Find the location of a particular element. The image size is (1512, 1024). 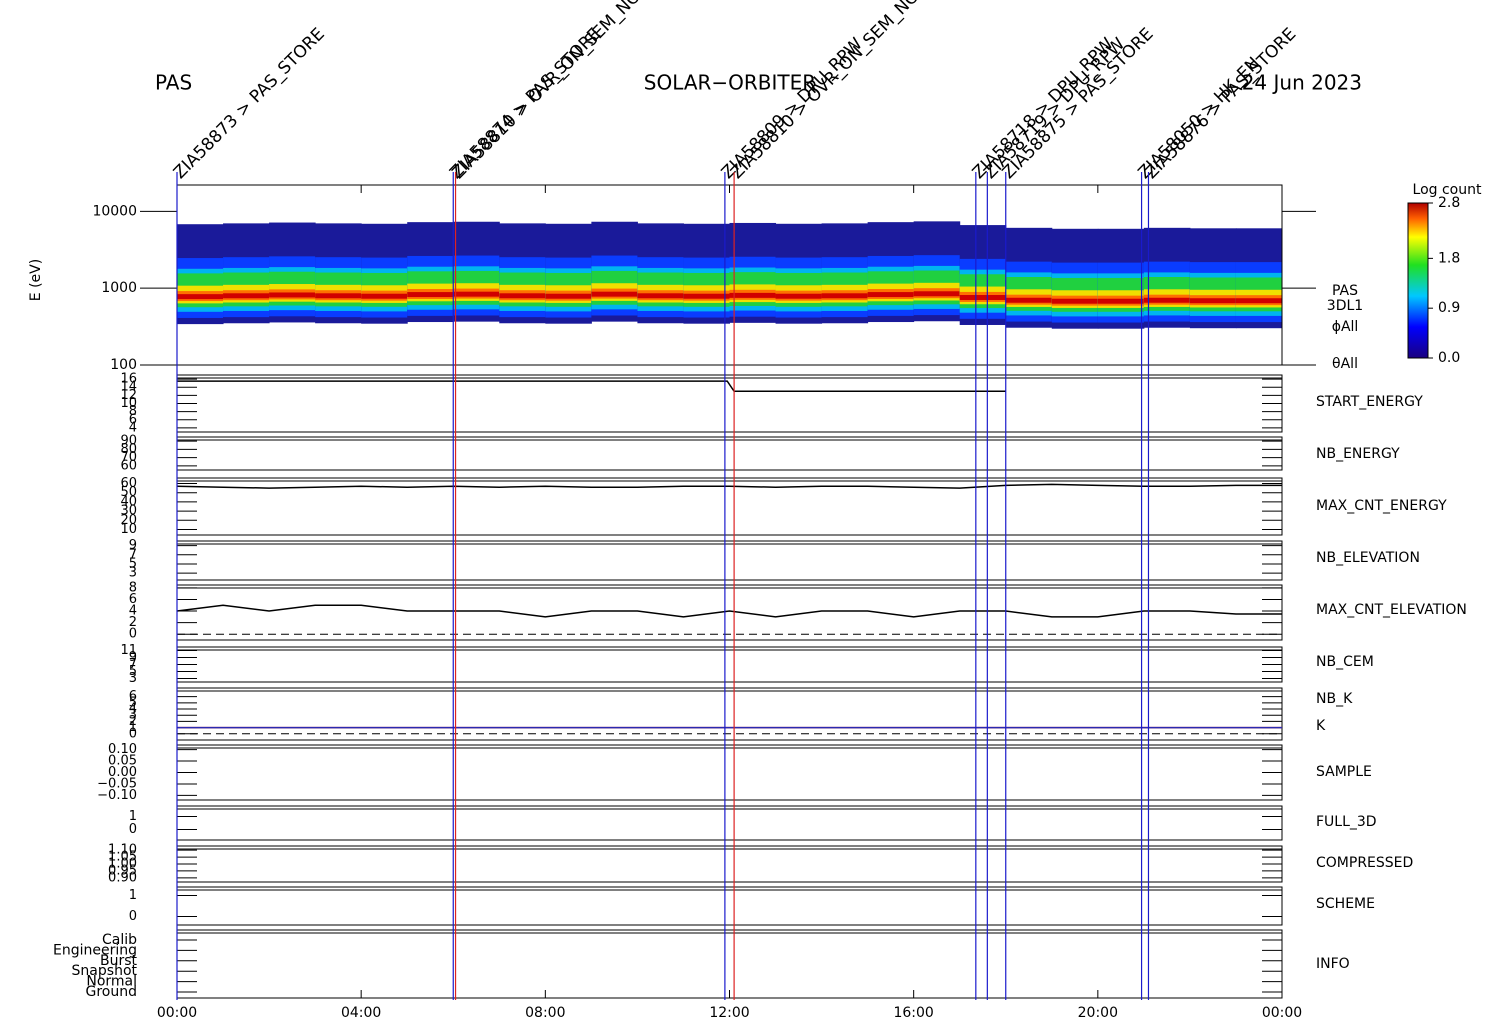

mission: SOLAR−ORBITER is located at coordinates (730, 83).